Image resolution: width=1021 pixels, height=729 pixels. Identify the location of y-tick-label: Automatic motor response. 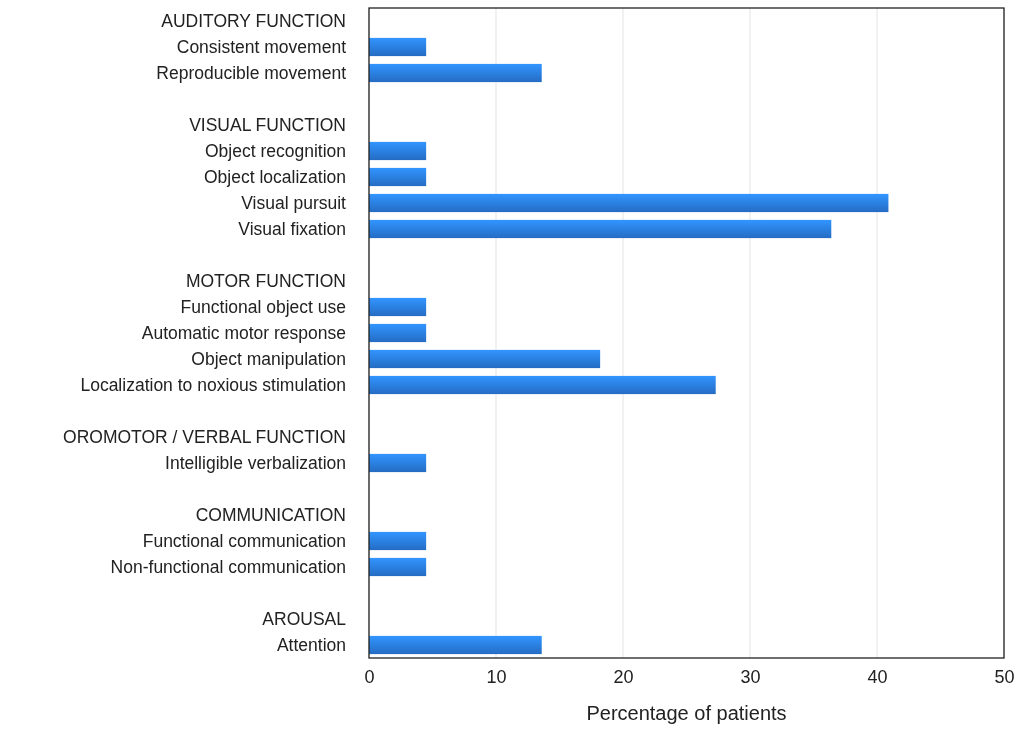
(243, 332).